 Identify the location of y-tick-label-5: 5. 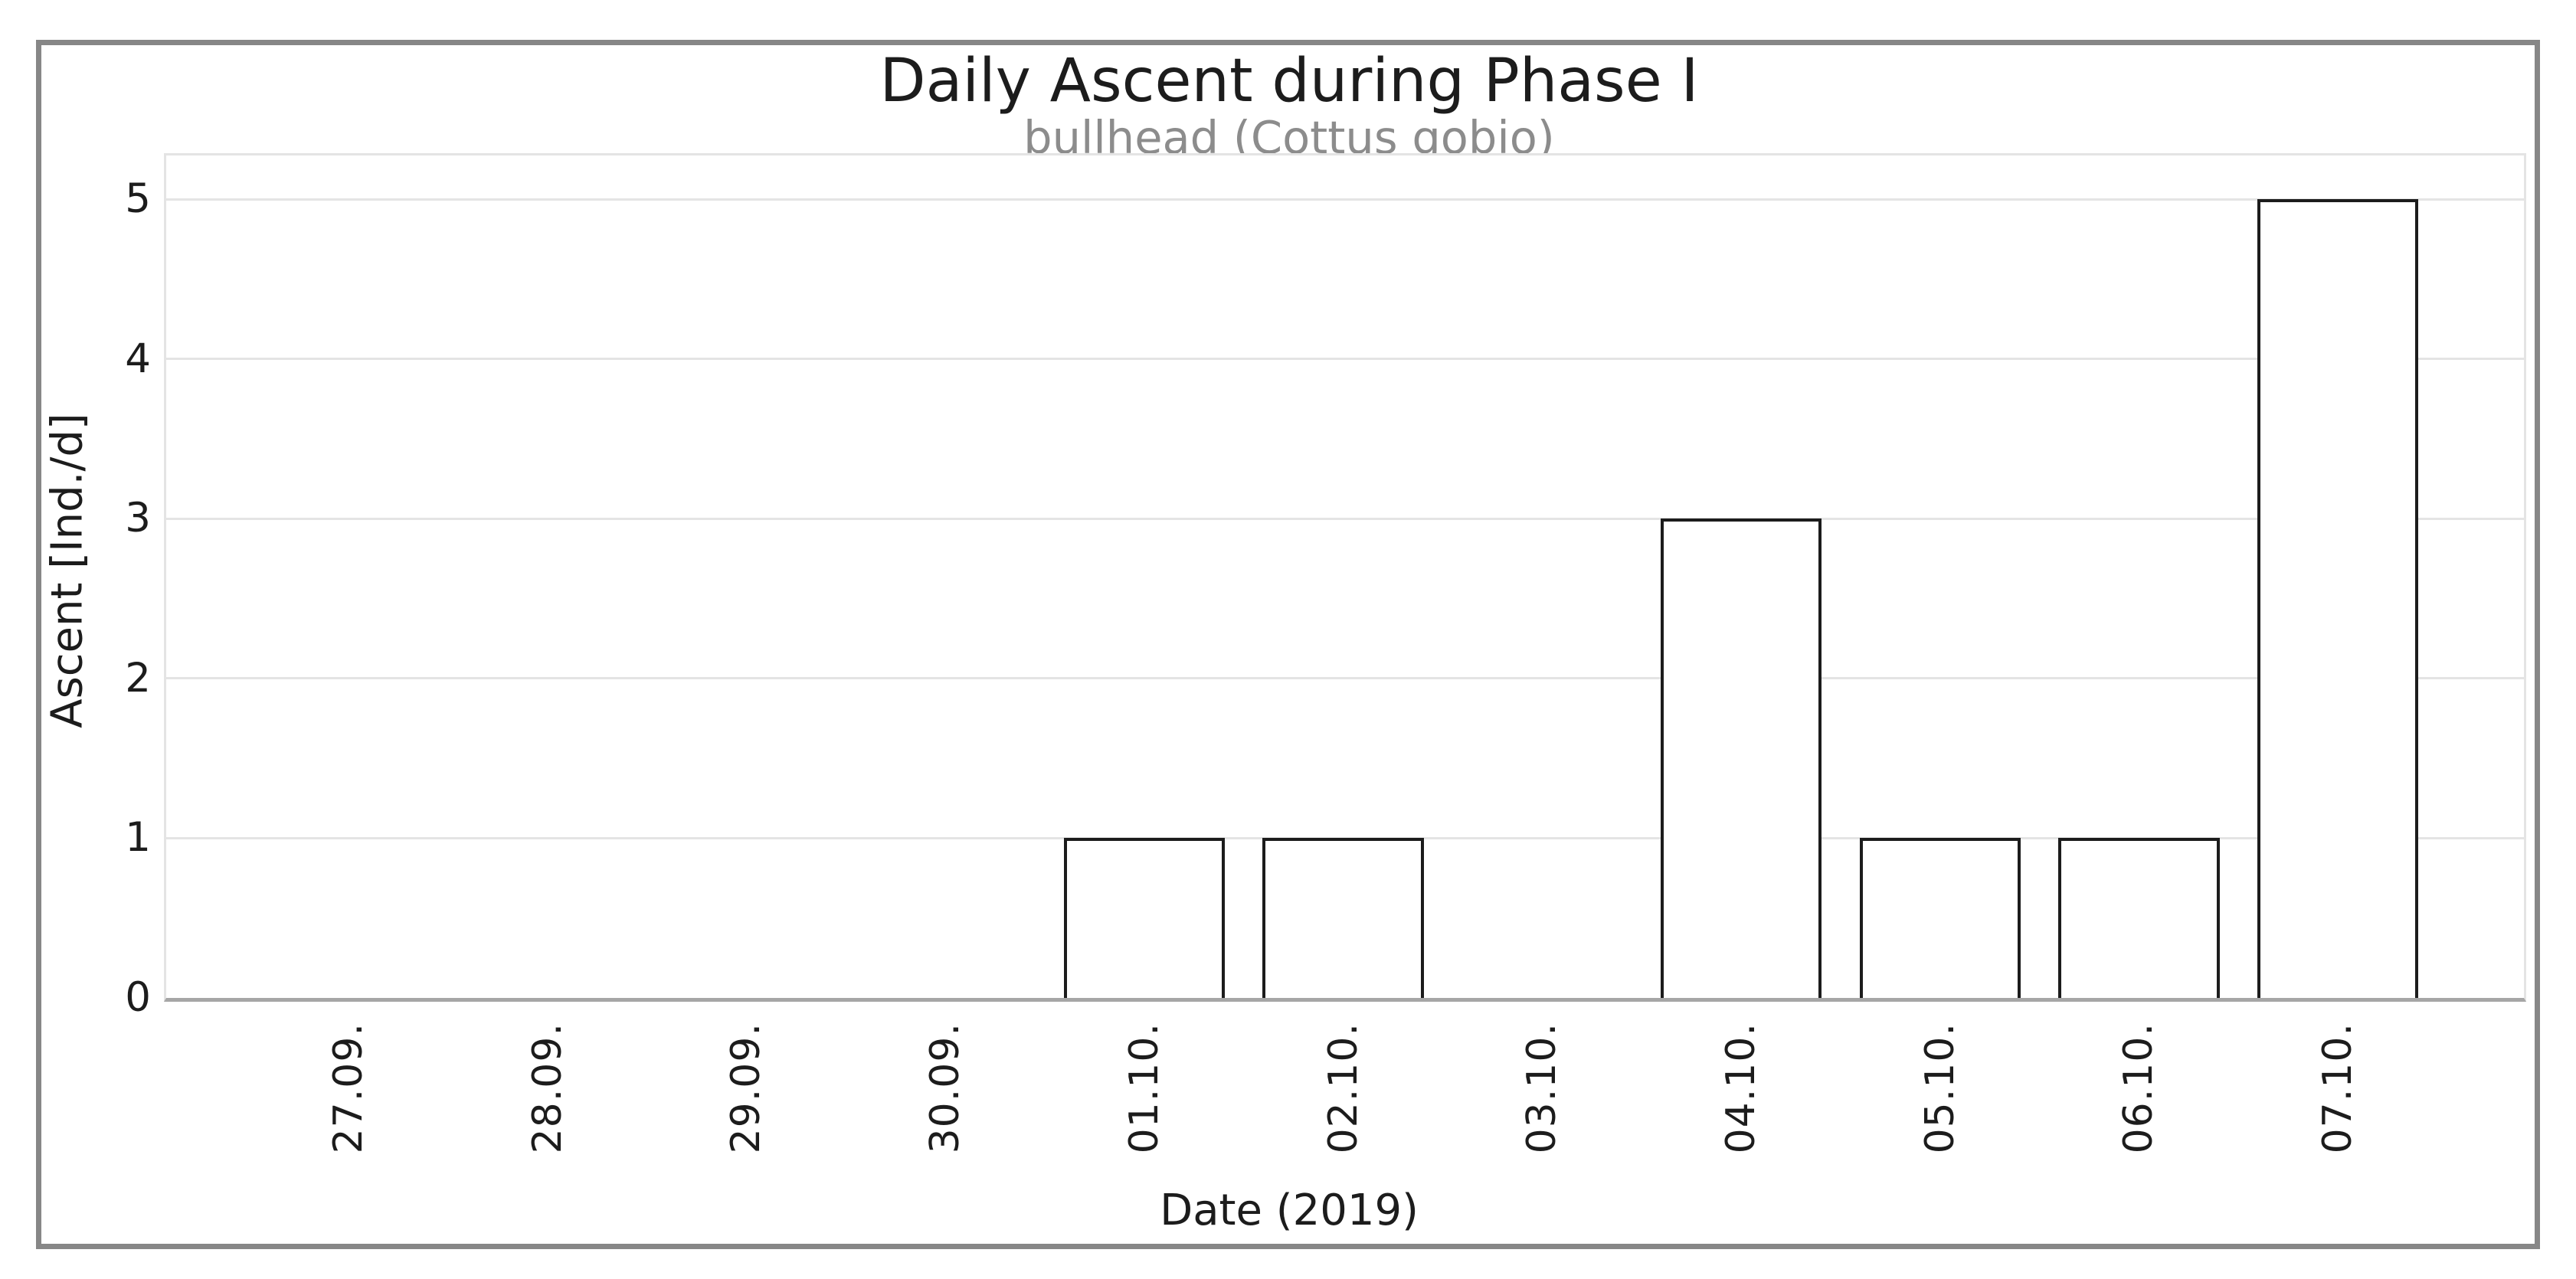
(138, 198).